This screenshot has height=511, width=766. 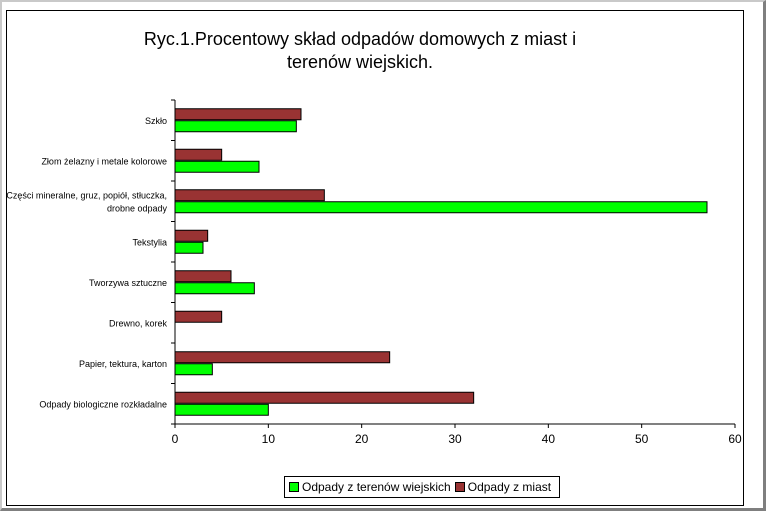 What do you see at coordinates (149, 242) in the screenshot?
I see `category-label: Tekstylia` at bounding box center [149, 242].